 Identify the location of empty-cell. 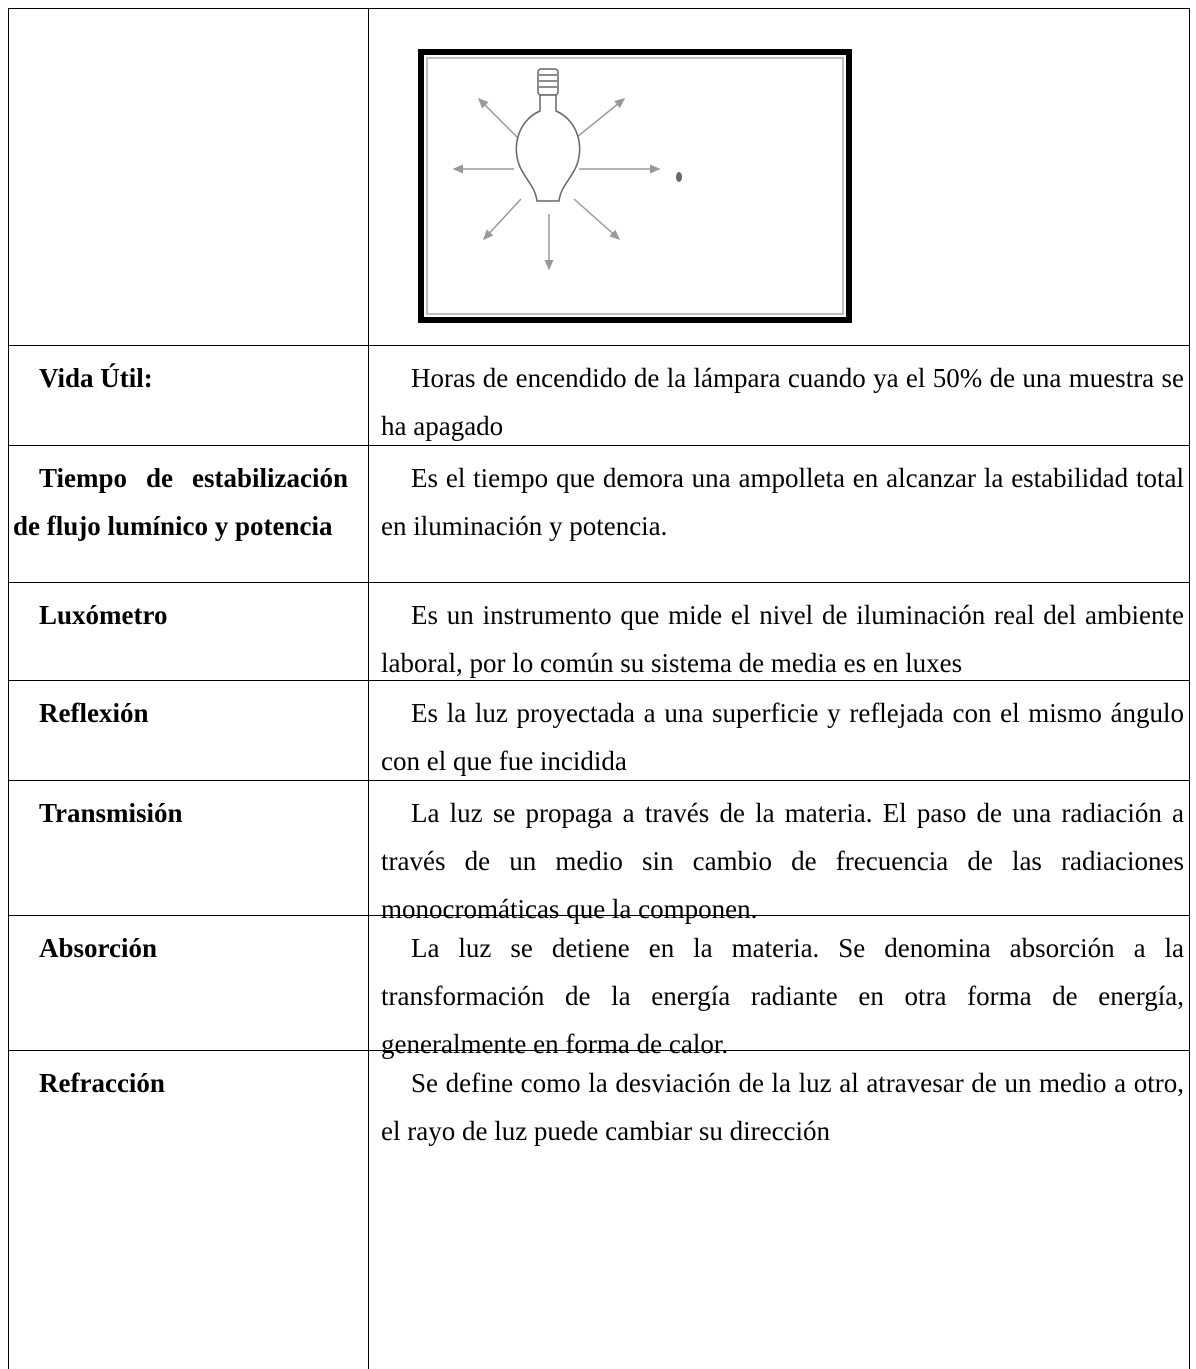
(188, 176).